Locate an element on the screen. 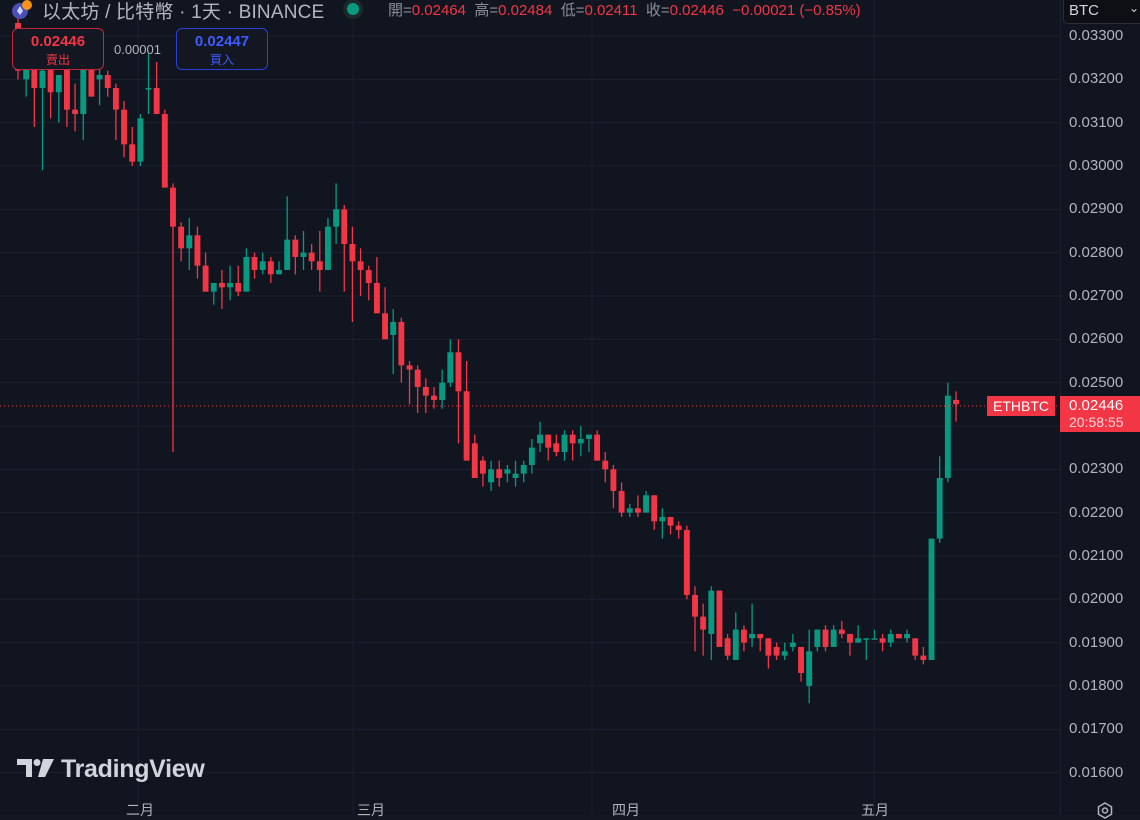 Image resolution: width=1140 pixels, height=820 pixels. price-tick: 0.02300 is located at coordinates (1096, 468).